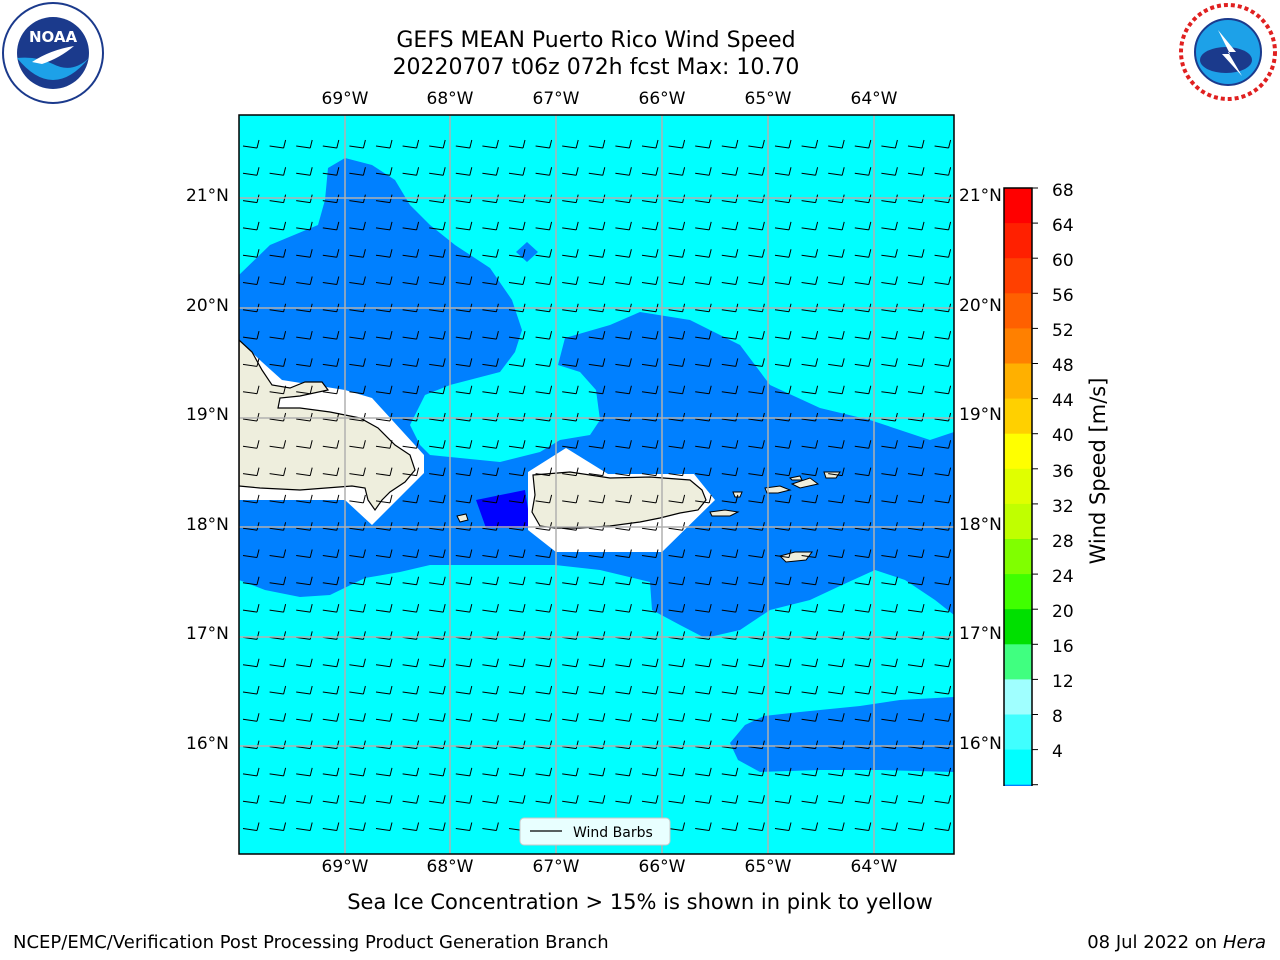  Describe the element at coordinates (1063, 331) in the screenshot. I see `colorbar-tick: 52` at that location.